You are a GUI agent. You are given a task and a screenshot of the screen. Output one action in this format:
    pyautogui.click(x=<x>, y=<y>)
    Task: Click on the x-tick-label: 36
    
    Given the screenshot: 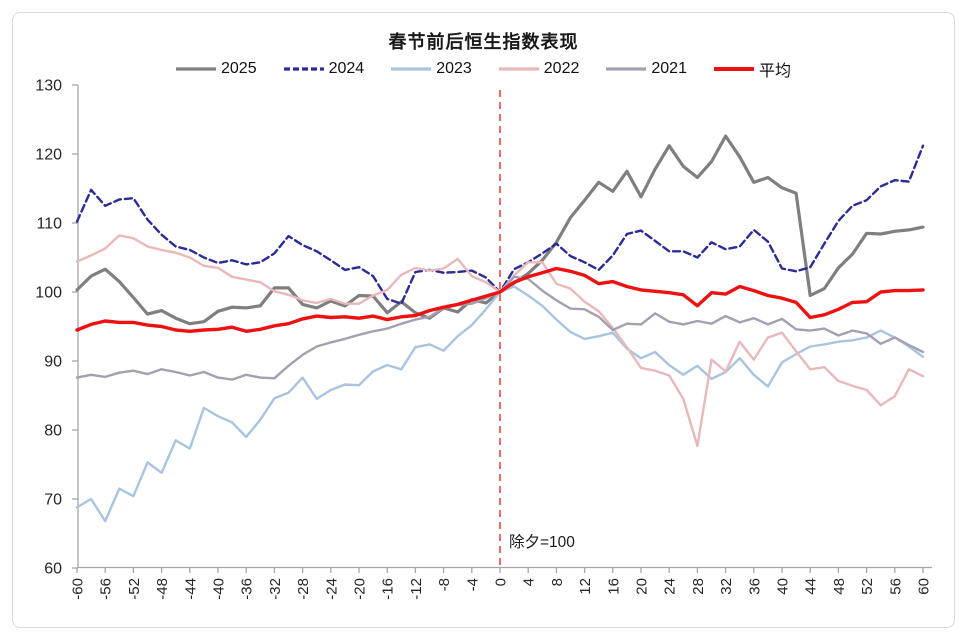 What is the action you would take?
    pyautogui.click(x=754, y=586)
    